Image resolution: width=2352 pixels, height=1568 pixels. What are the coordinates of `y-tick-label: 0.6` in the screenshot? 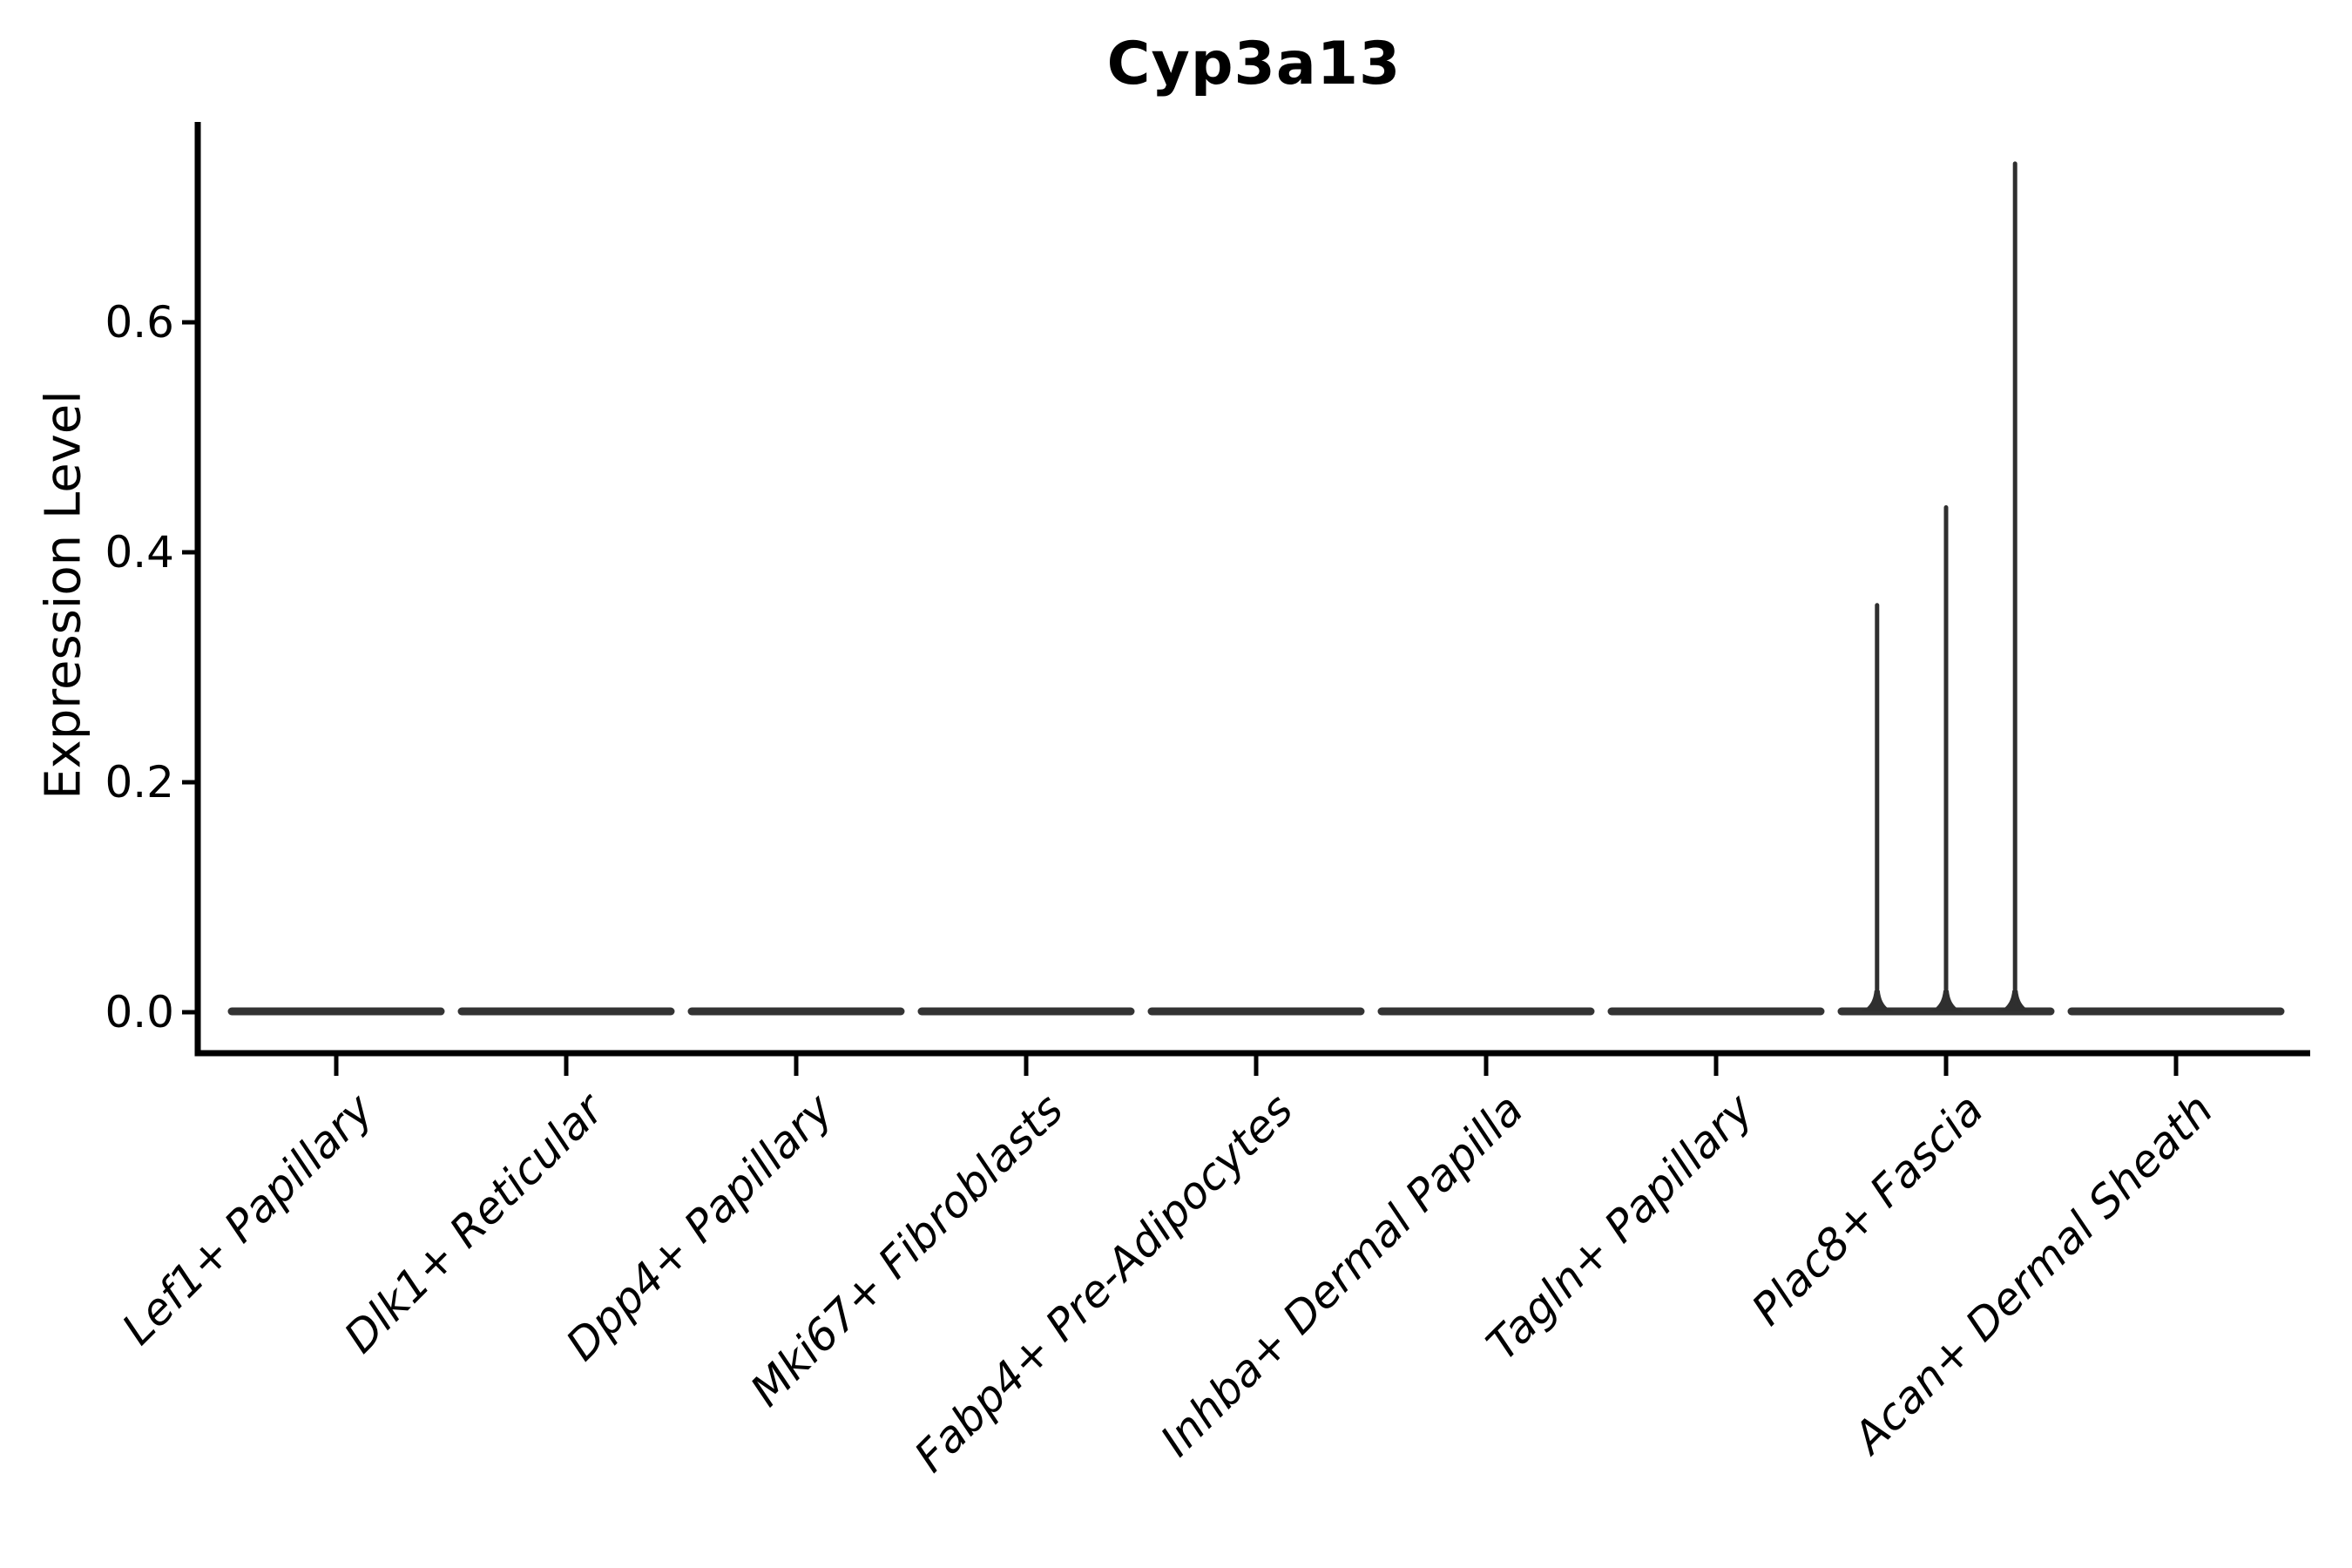 It's located at (139, 322).